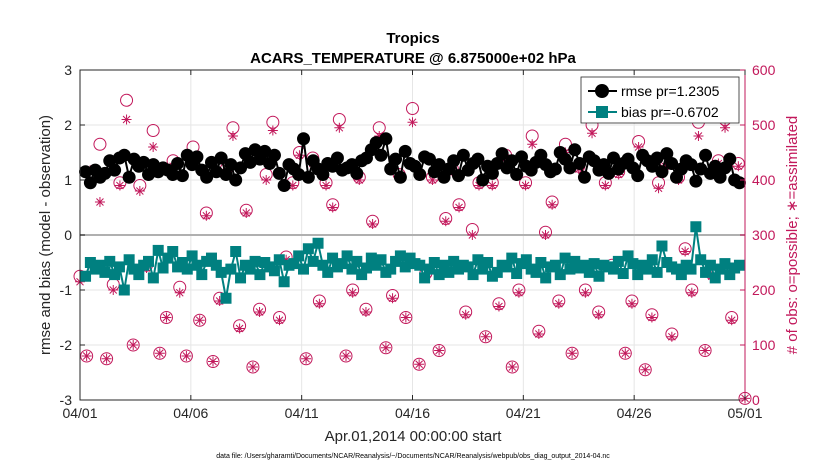 This screenshot has width=830, height=470. Describe the element at coordinates (670, 112) in the screenshot. I see `legend-bias-label: bias pr=-0.6702` at that location.